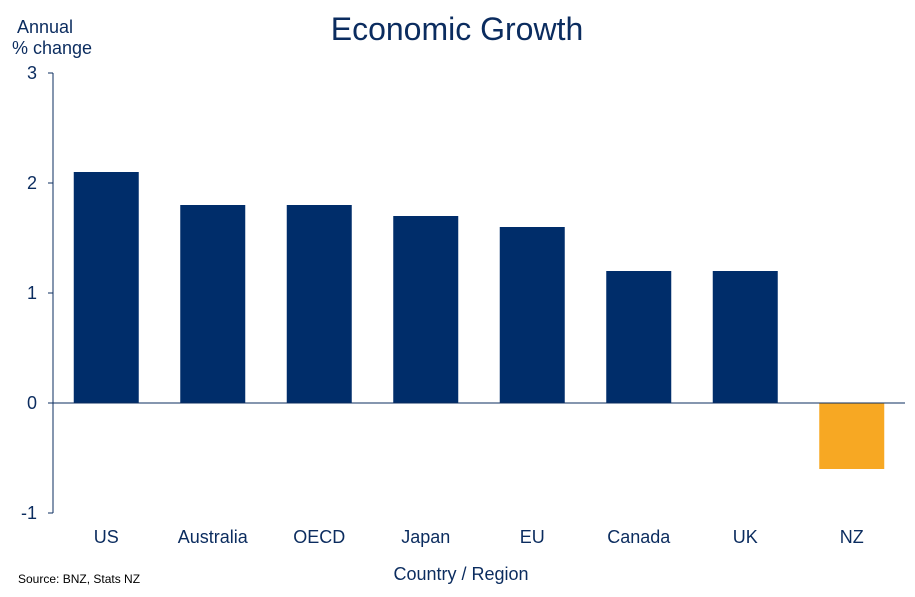  Describe the element at coordinates (29, 513) in the screenshot. I see `y-tick-label: -1` at that location.